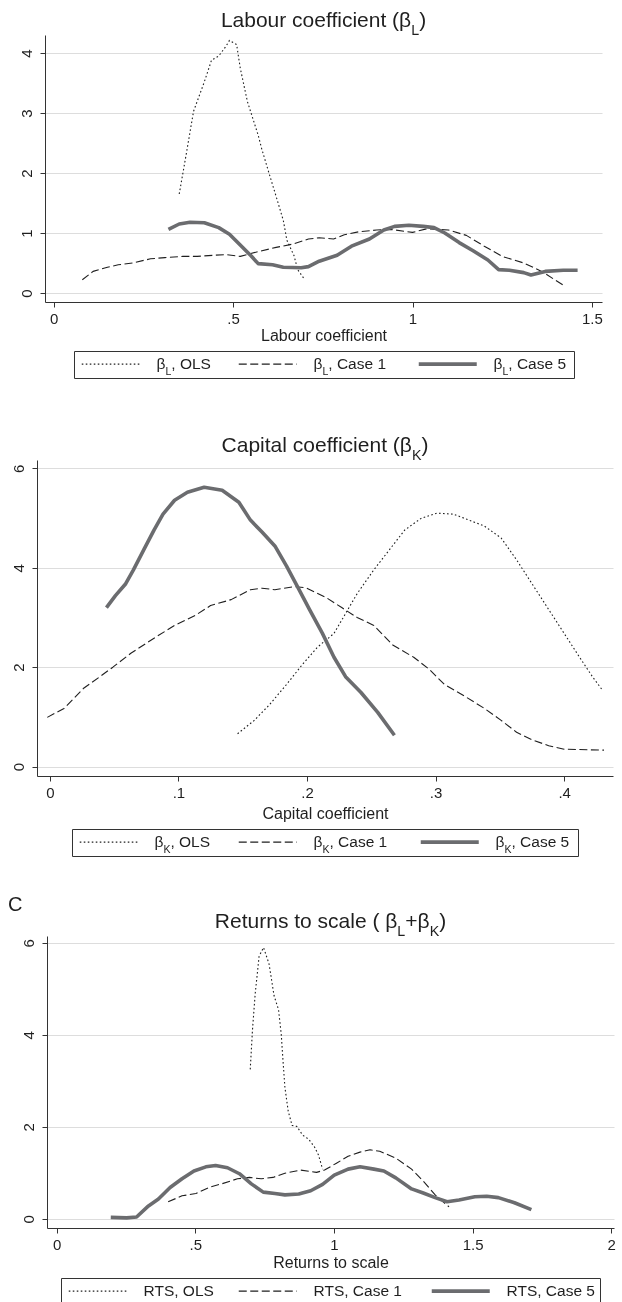 This screenshot has width=622, height=1302. I want to click on x-axis-title: Labour coefficient, so click(324, 335).